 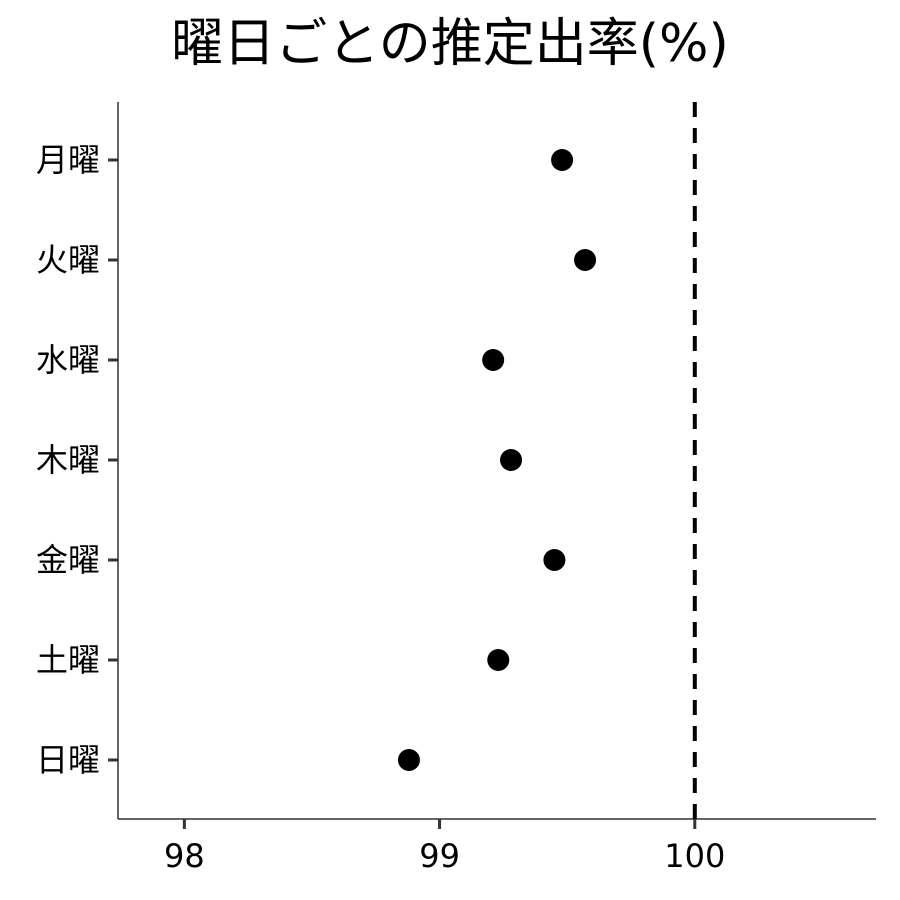 I want to click on y-tick-label: 土曜, so click(x=68, y=660).